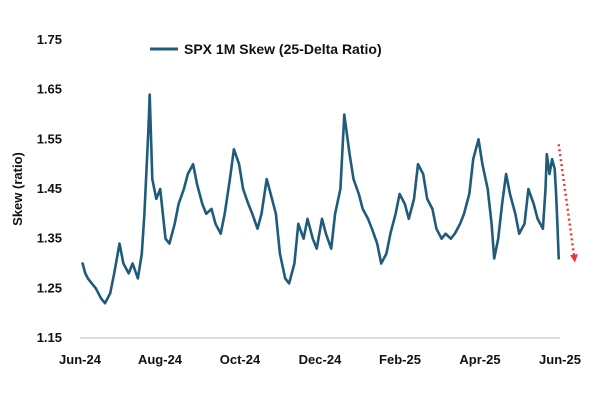 Image resolution: width=600 pixels, height=400 pixels. What do you see at coordinates (567, 203) in the screenshot?
I see `trend-arrow-annotation` at bounding box center [567, 203].